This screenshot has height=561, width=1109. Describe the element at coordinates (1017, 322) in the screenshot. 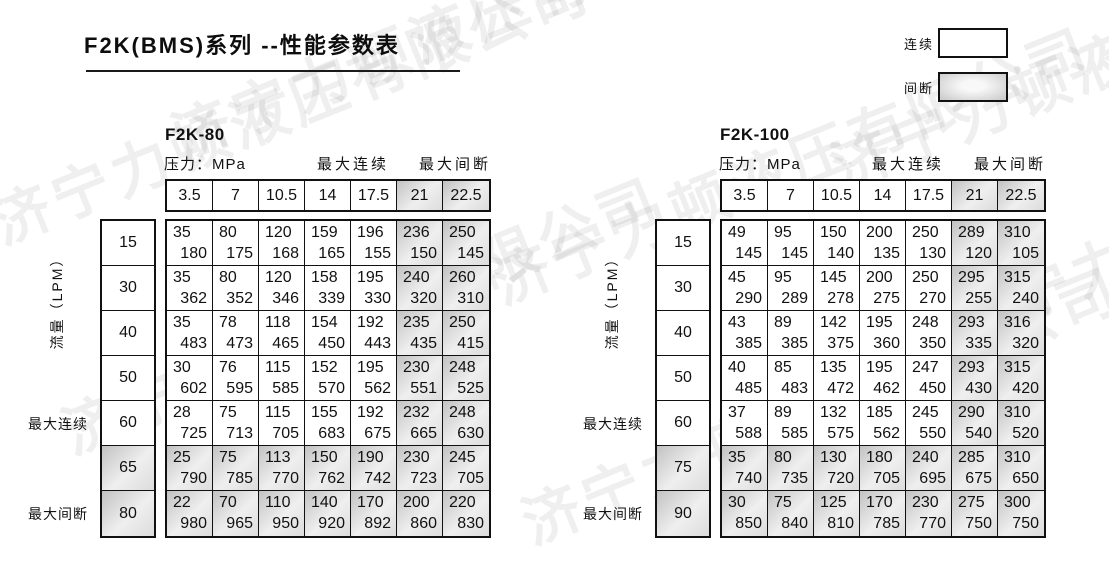

I see `continuous-value: 316` at that location.